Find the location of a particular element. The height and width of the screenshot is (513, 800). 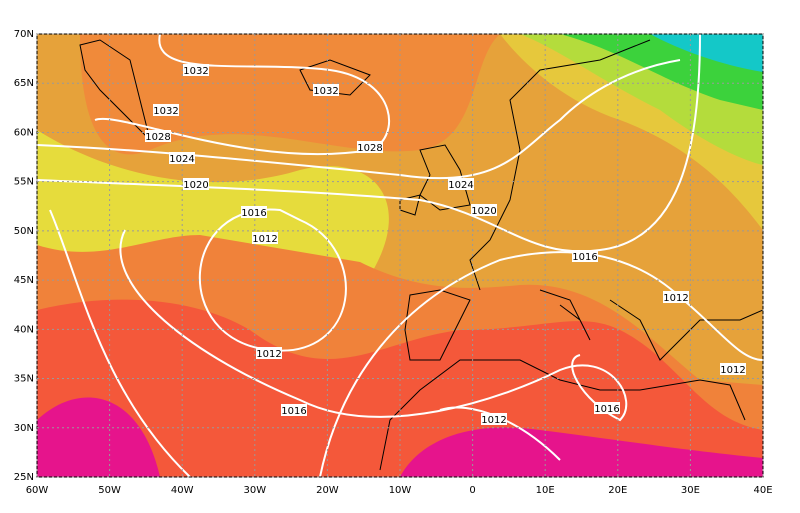

lon-label: 30E is located at coordinates (690, 490).